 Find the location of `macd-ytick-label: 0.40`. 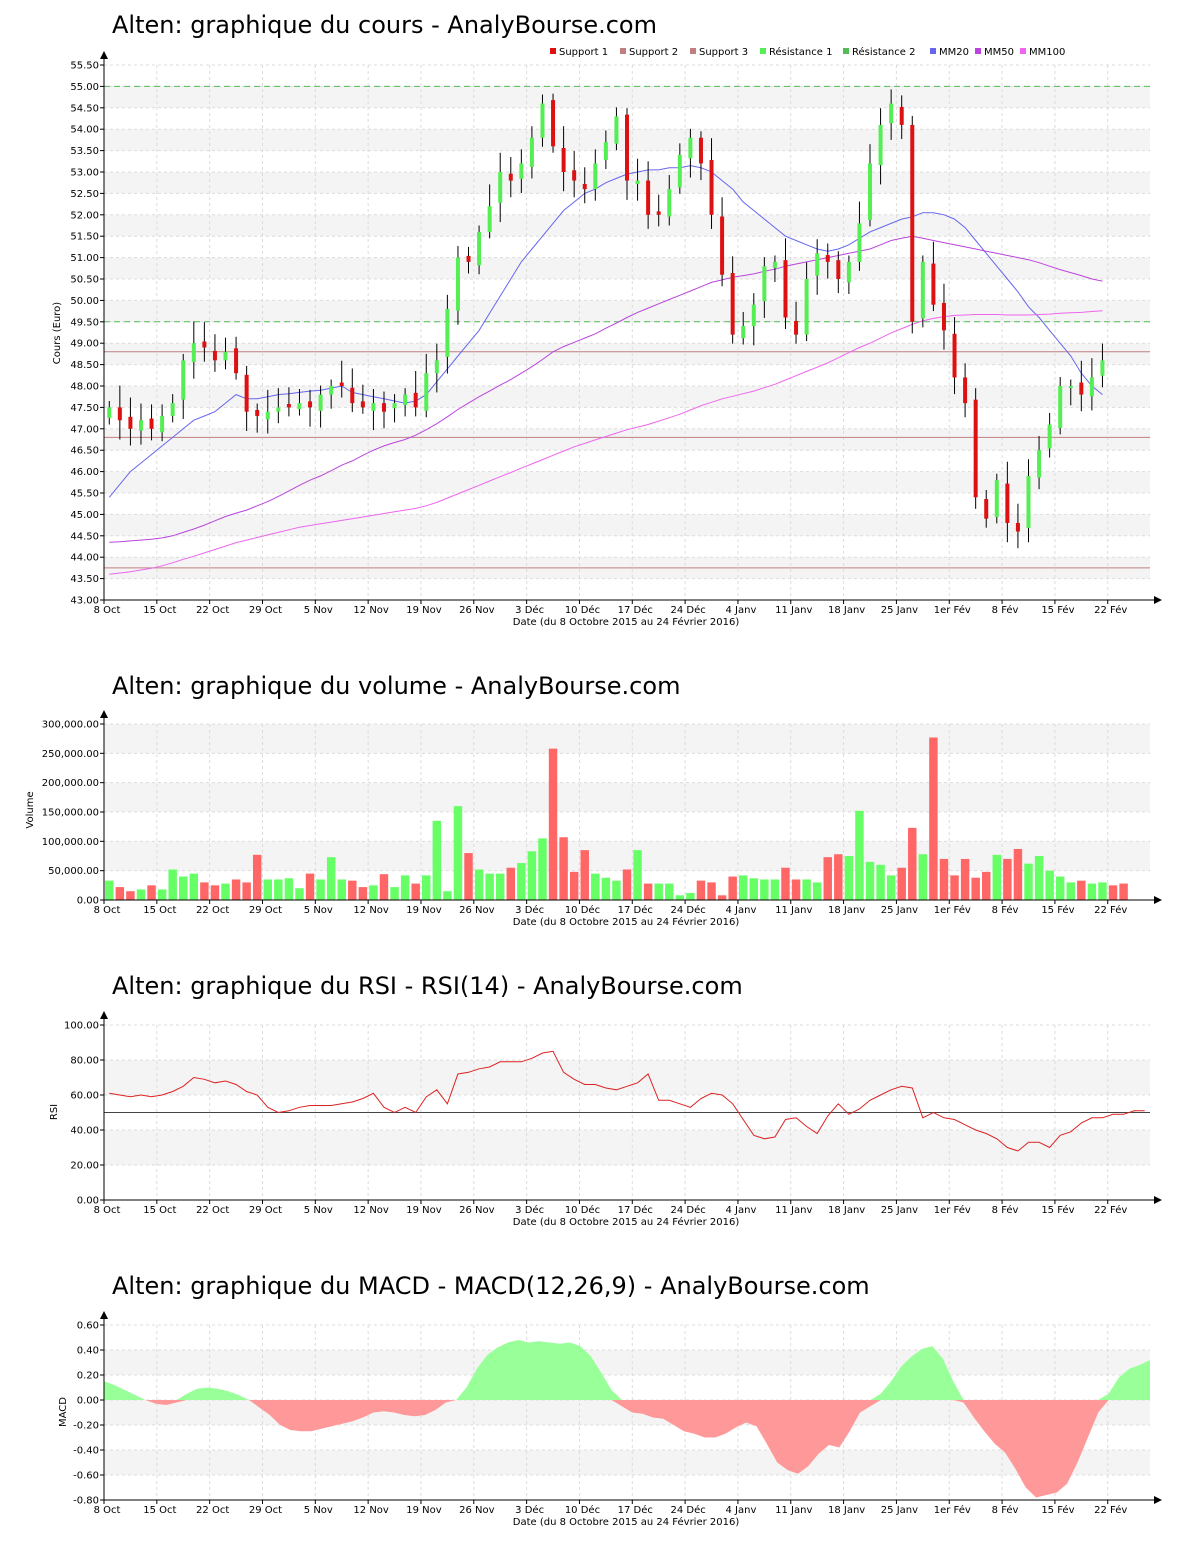

macd-ytick-label: 0.40 is located at coordinates (88, 1351).